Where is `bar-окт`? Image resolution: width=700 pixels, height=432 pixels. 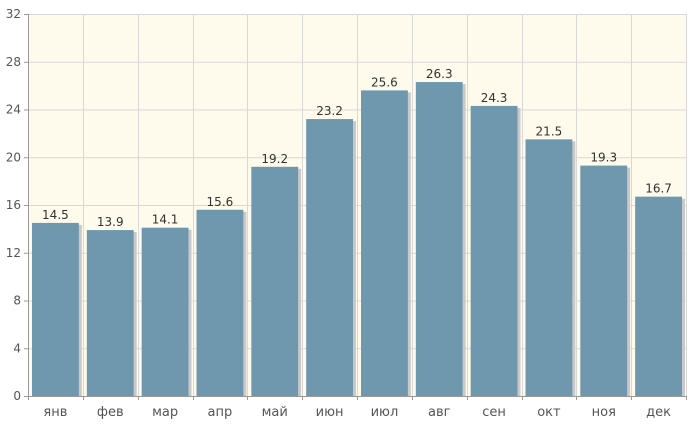
bar-окт is located at coordinates (549, 267).